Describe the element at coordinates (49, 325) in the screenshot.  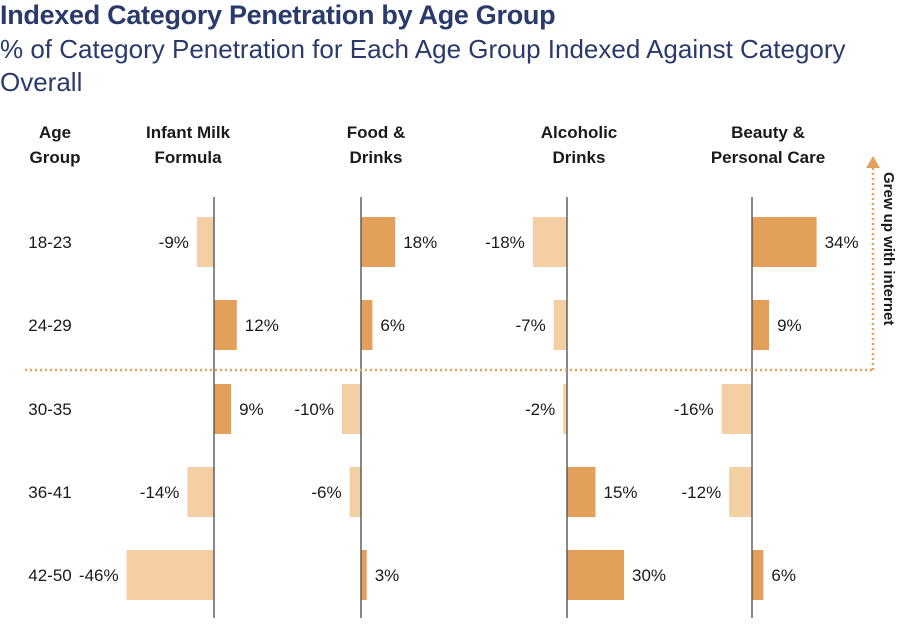
I see `age-group-label: 24-29` at that location.